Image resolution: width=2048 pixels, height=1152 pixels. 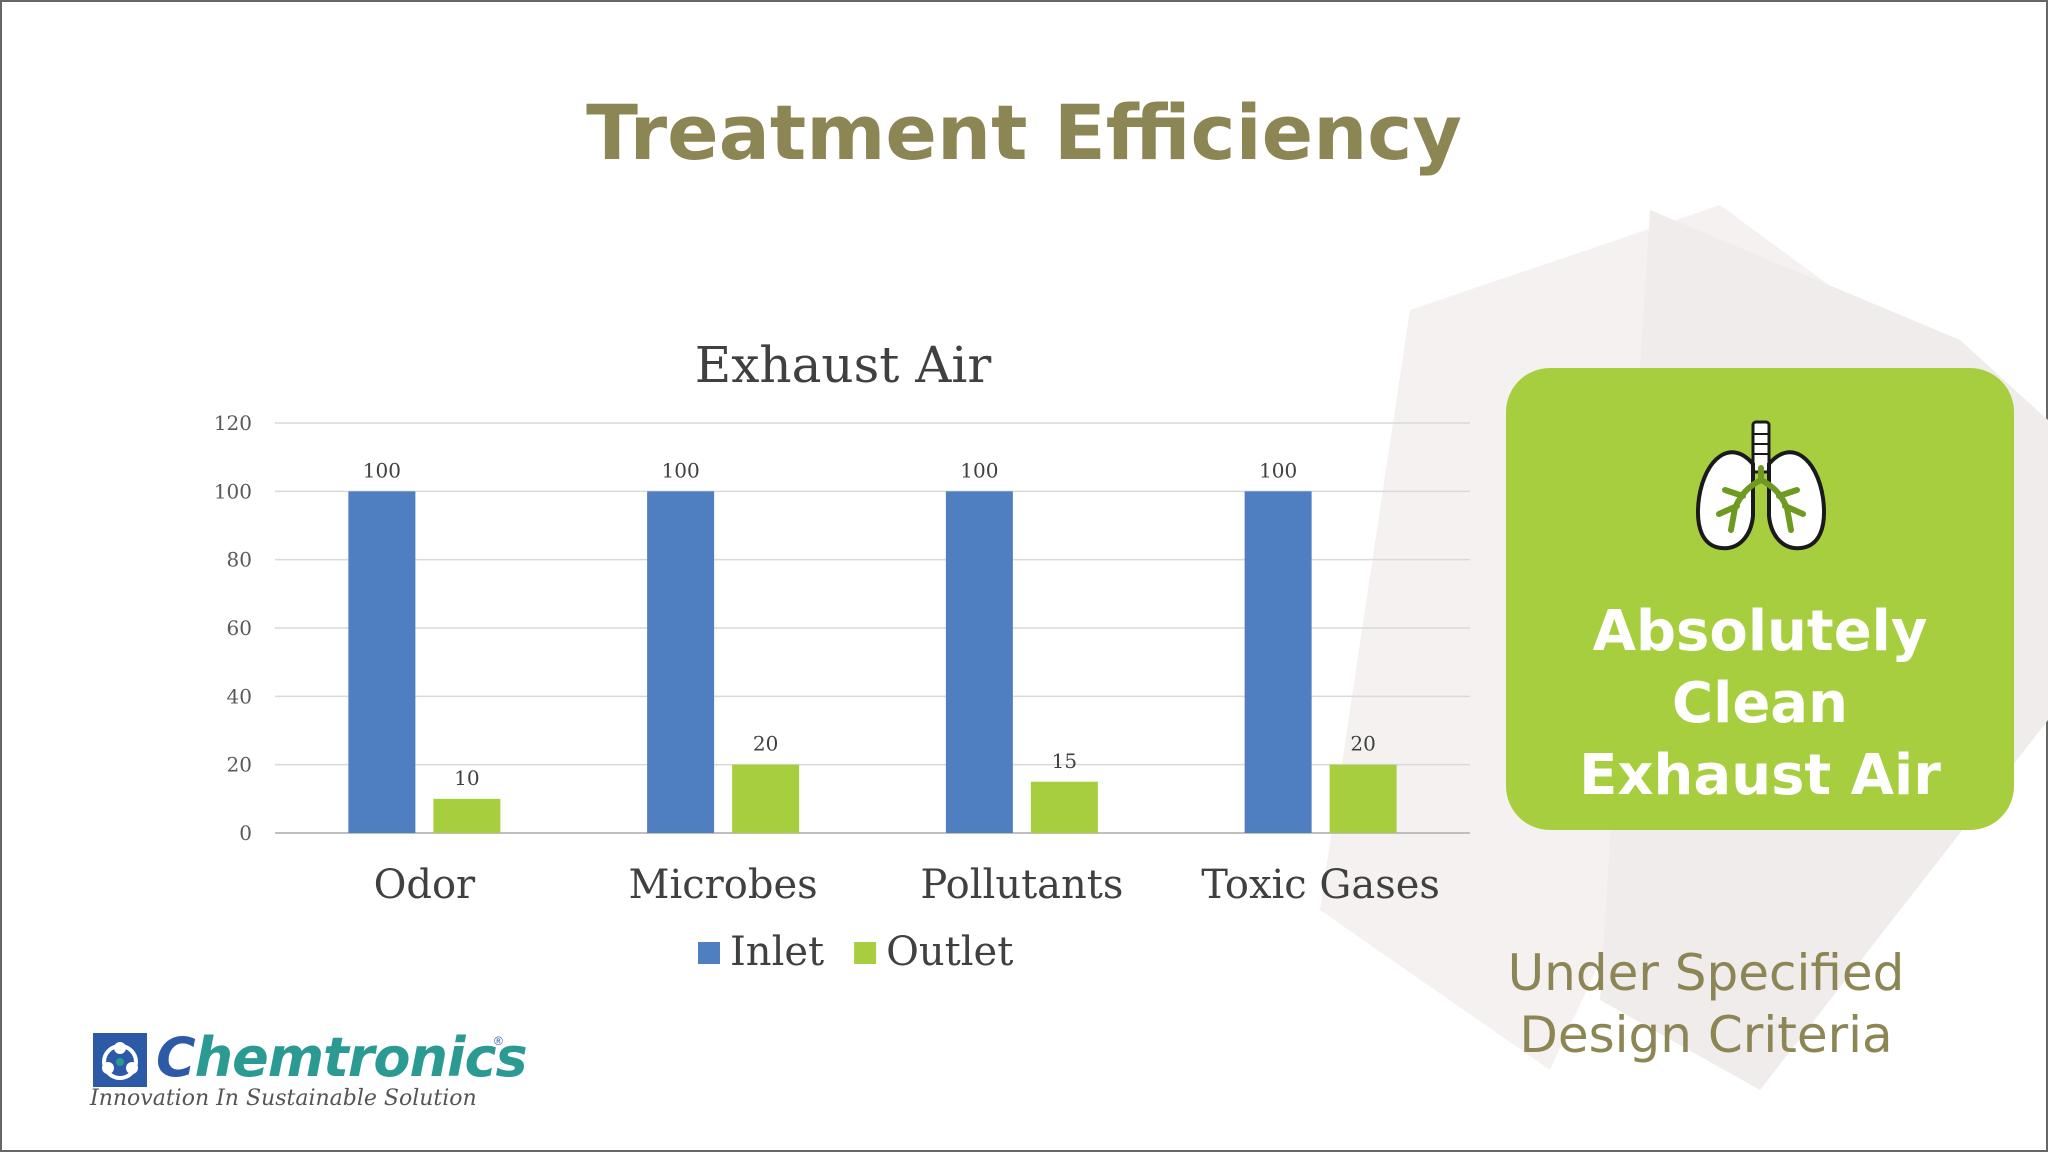 What do you see at coordinates (723, 885) in the screenshot?
I see `x-category-label: Microbes` at bounding box center [723, 885].